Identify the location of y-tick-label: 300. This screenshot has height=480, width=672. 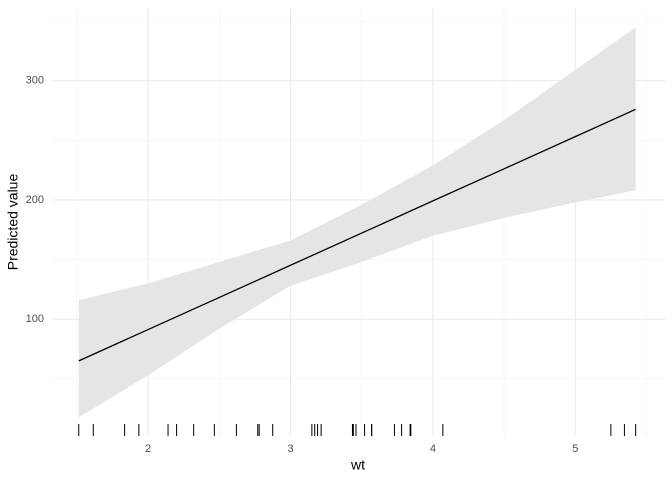
(35, 81).